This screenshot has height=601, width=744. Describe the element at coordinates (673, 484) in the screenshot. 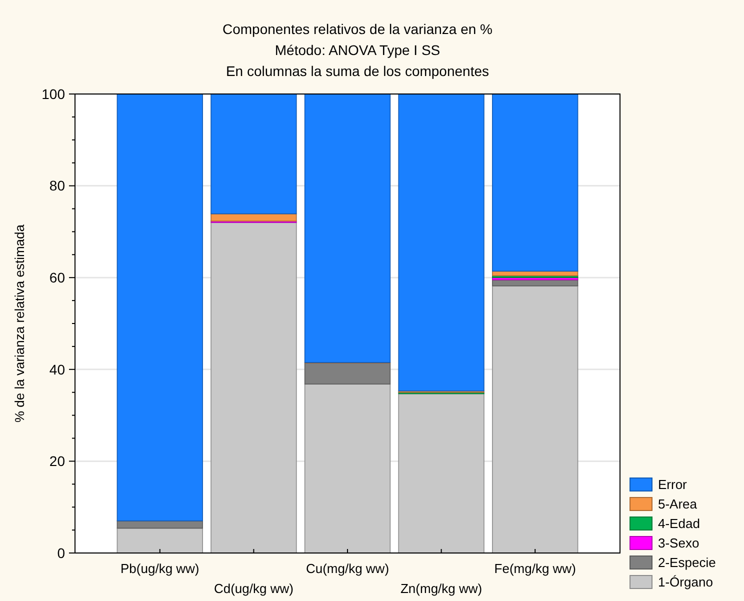

I see `legend-label: Error` at that location.